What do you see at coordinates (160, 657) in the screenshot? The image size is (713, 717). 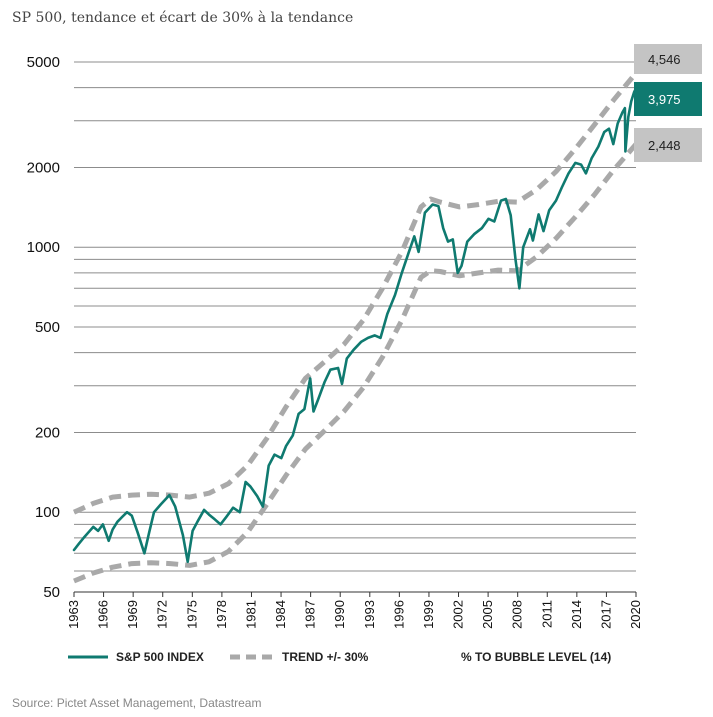 I see `legend-index-label: S&P 500 INDEX` at bounding box center [160, 657].